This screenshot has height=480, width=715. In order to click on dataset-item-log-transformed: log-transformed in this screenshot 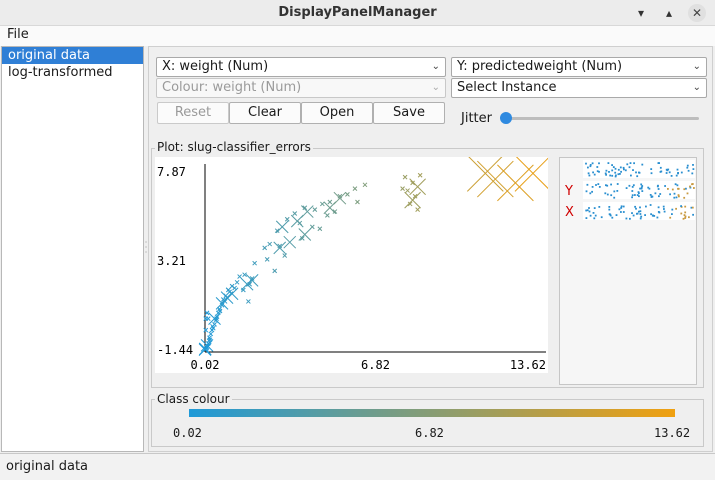, I will do `click(60, 72)`.